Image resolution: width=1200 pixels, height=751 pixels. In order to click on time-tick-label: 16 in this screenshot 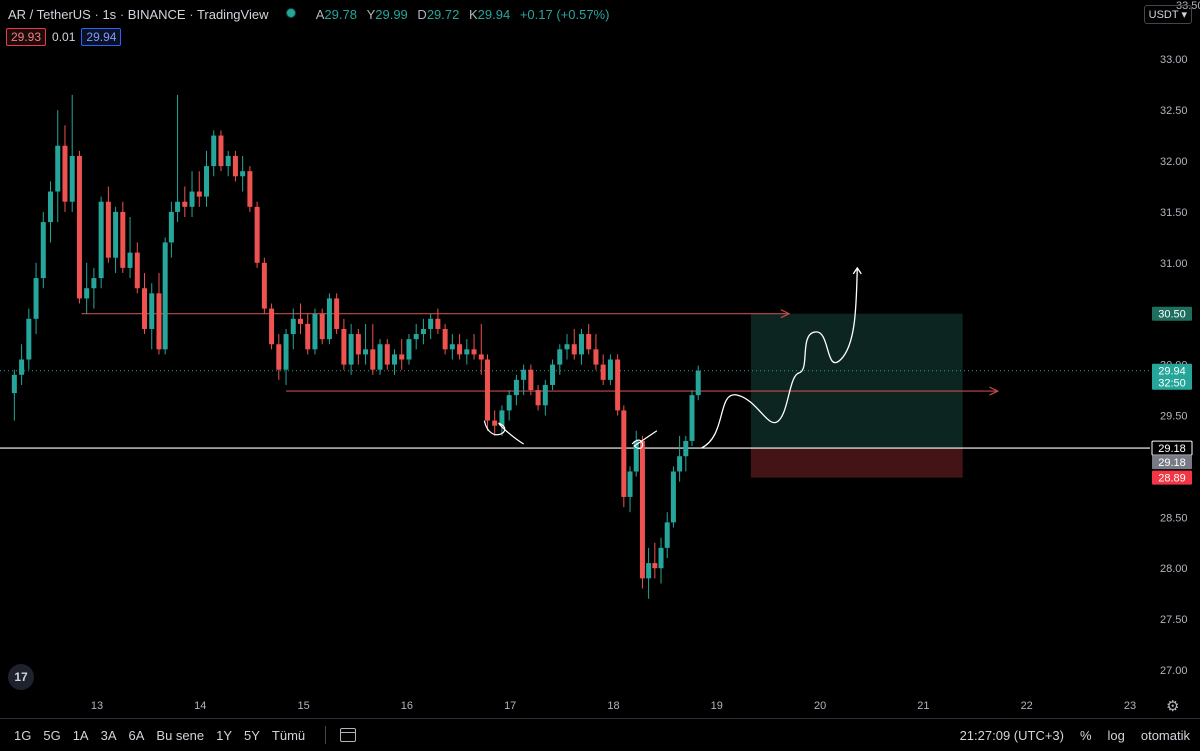, I will do `click(407, 706)`.